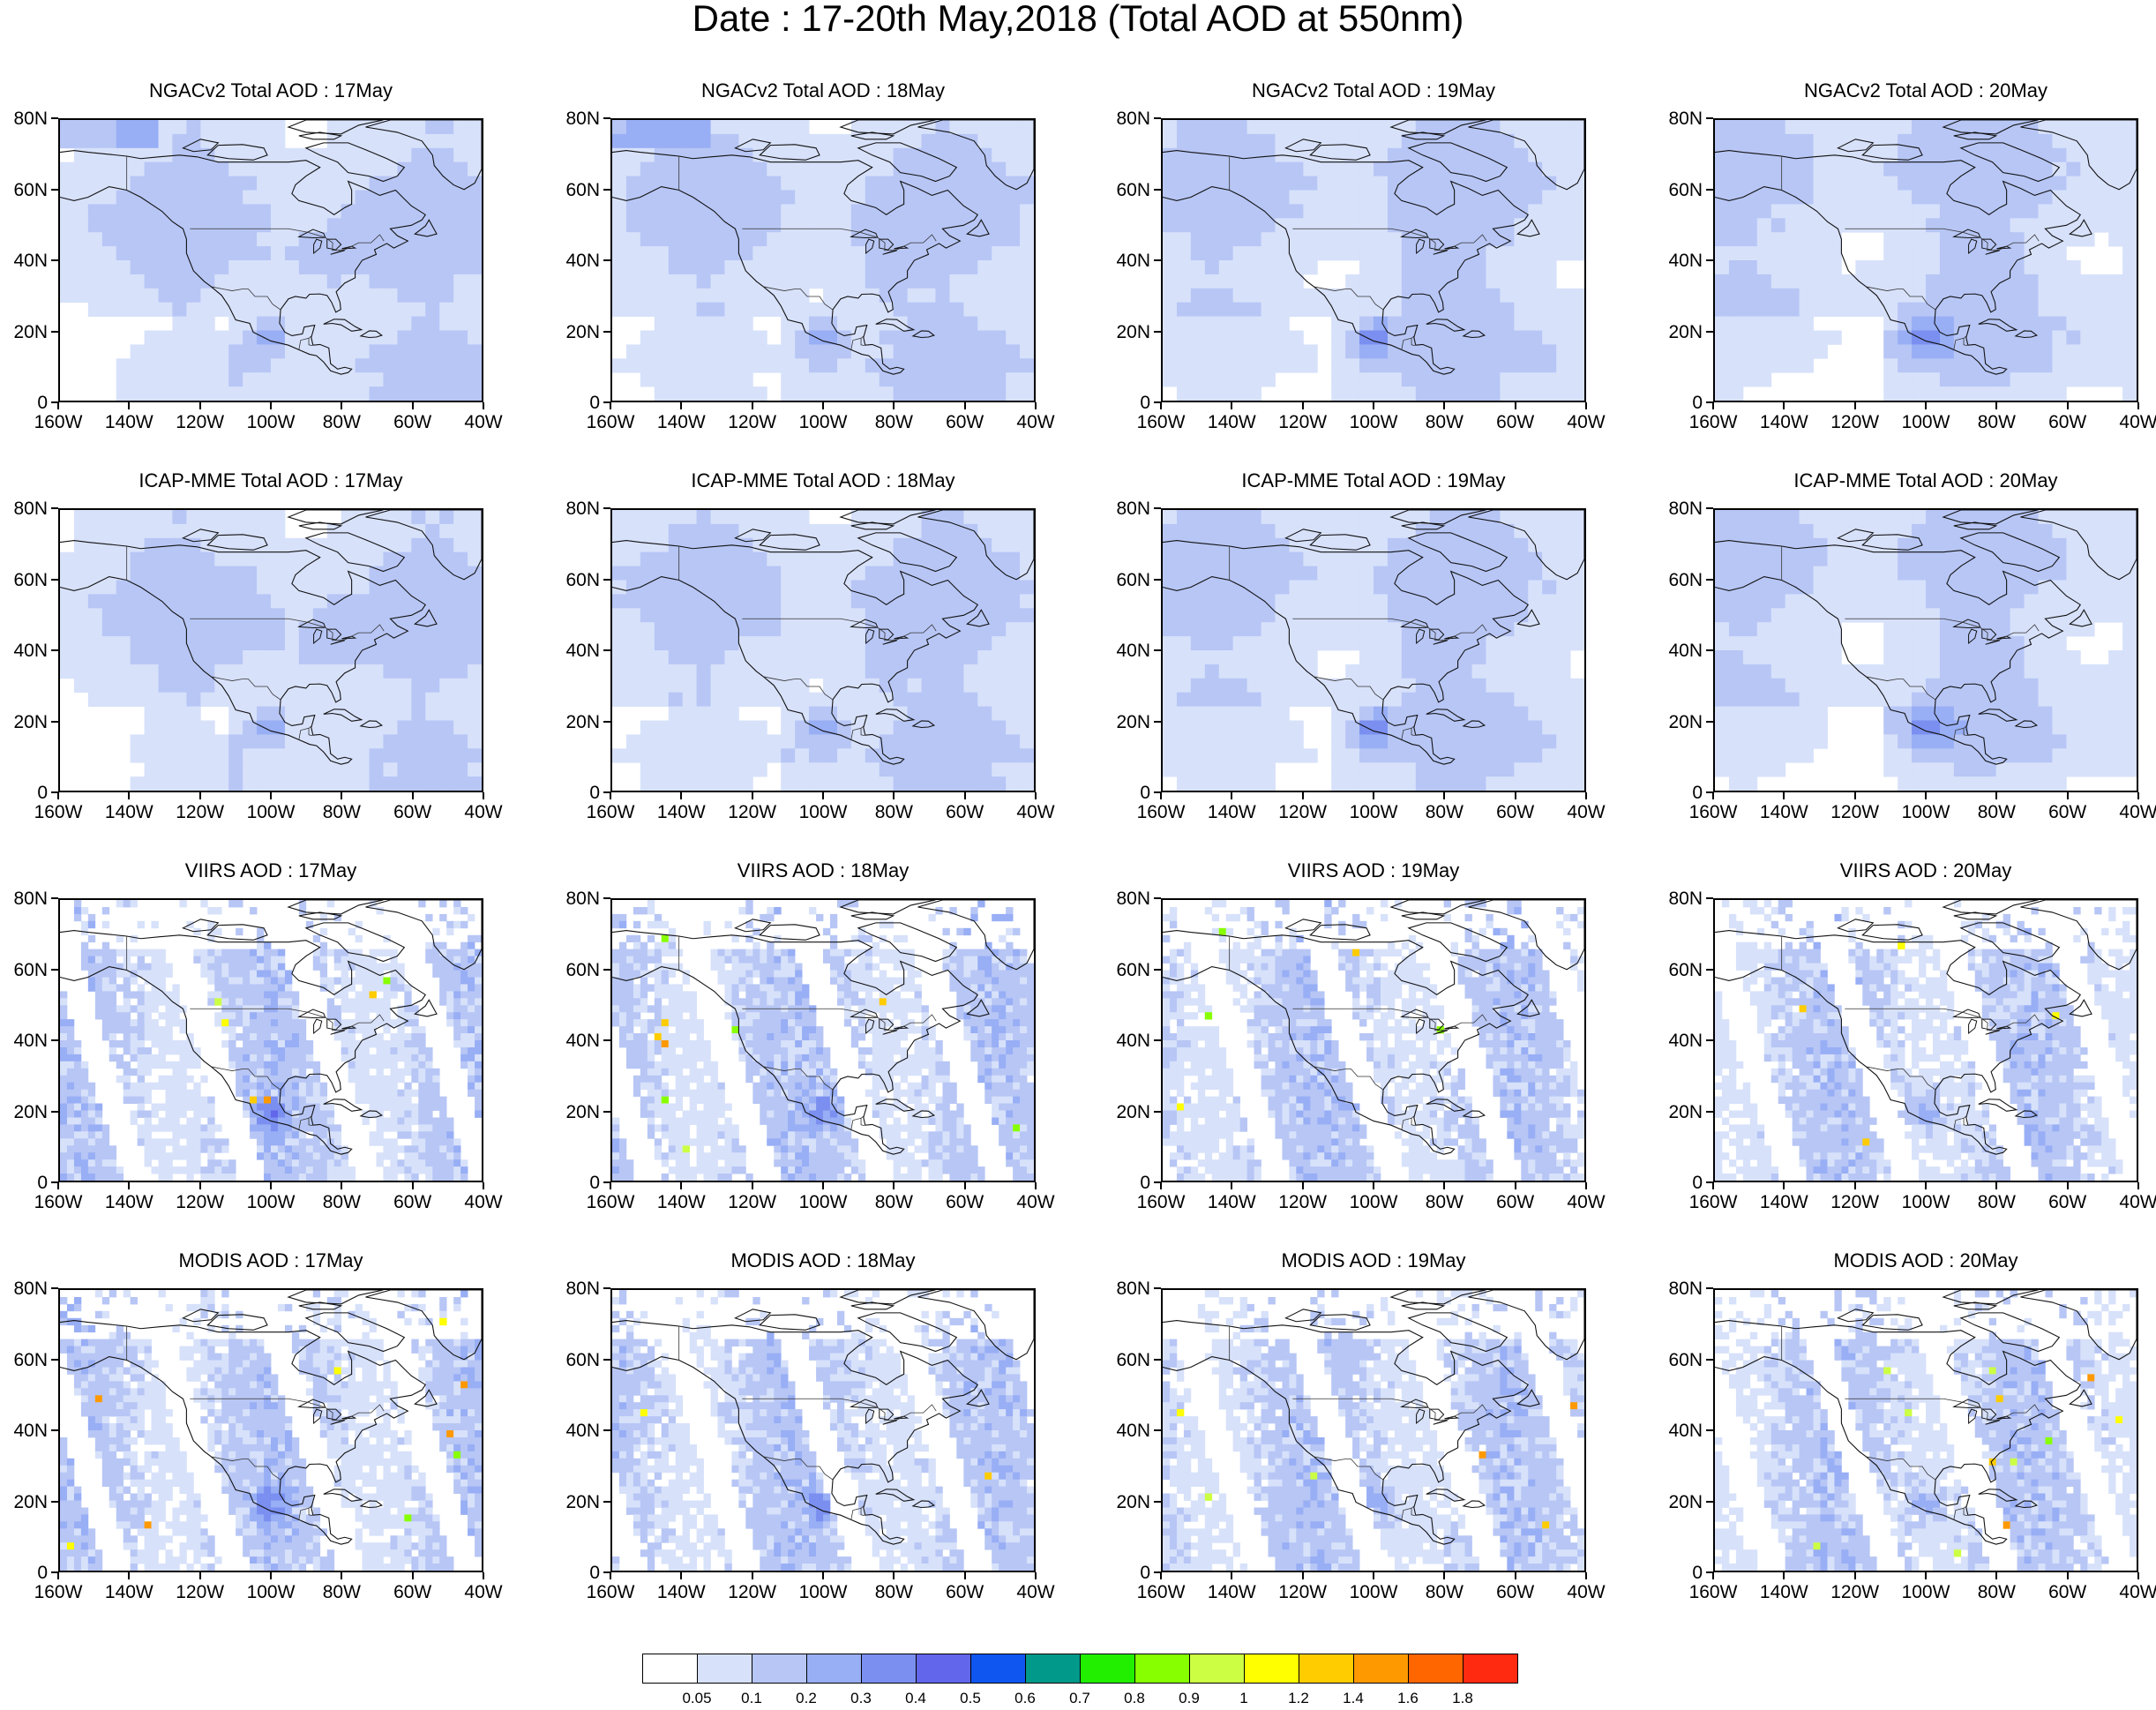 The width and height of the screenshot is (2156, 1710). Describe the element at coordinates (288, 629) in the screenshot. I see `country-border` at that location.